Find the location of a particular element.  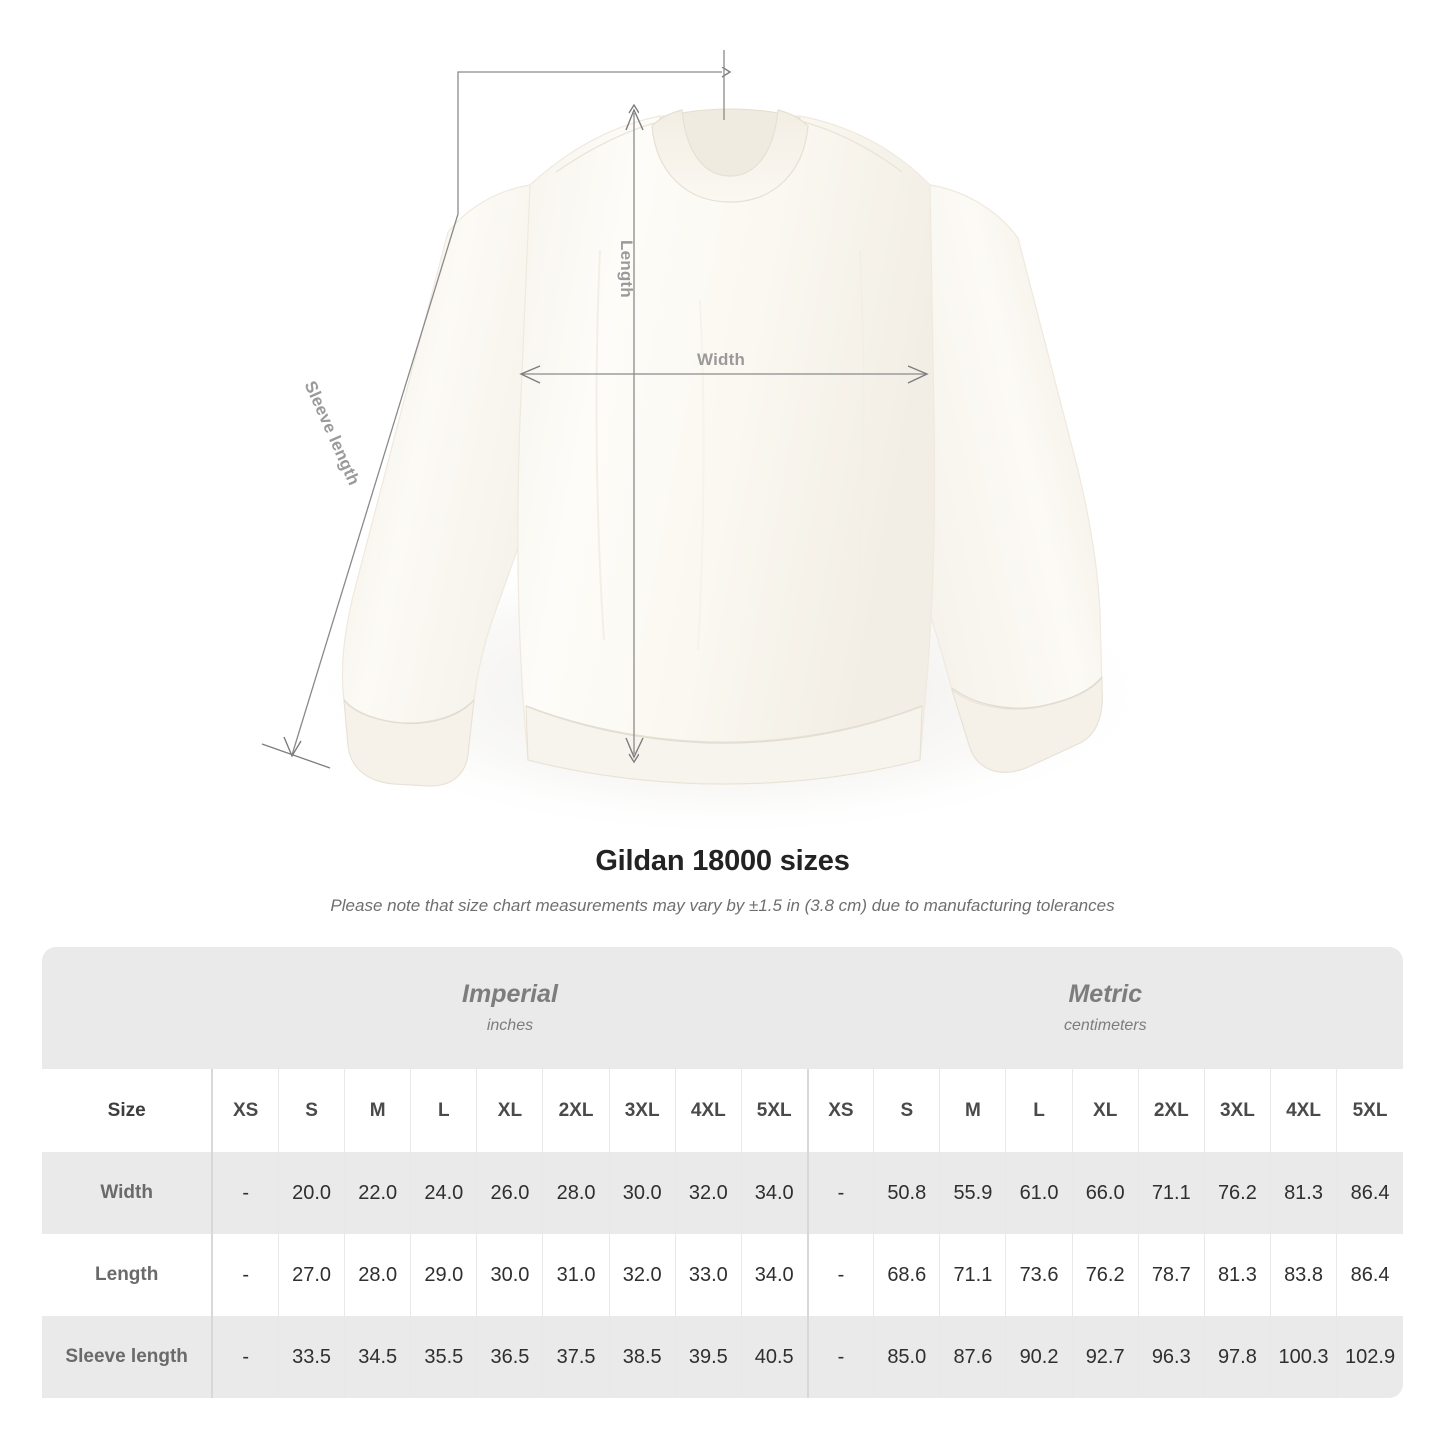

cell-sleeve-imperial-s: 33.5 is located at coordinates (312, 1357).